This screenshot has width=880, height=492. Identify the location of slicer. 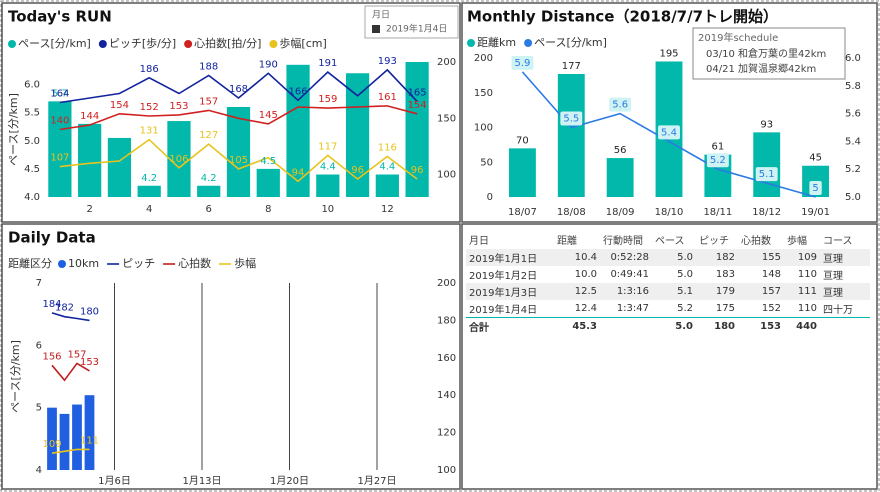
(411, 22).